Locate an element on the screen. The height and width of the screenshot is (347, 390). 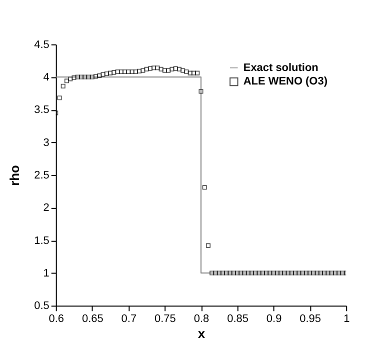
y-tick-label: 4.5 is located at coordinates (42, 44).